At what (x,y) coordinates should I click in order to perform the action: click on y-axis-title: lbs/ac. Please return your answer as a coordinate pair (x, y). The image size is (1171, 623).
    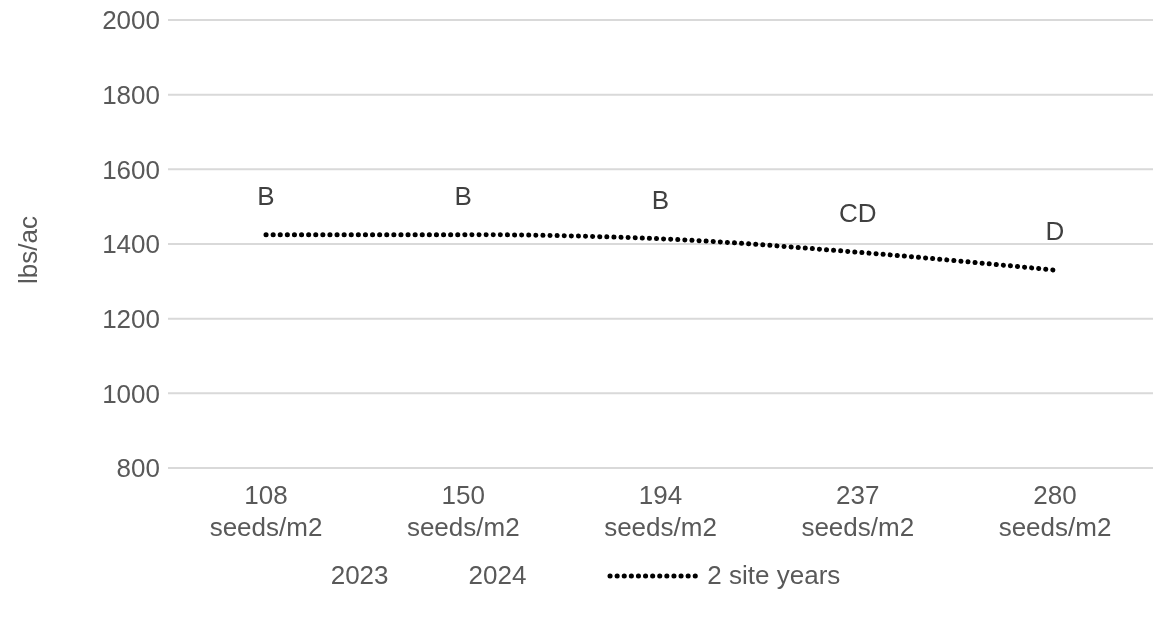
    Looking at the image, I should click on (28, 250).